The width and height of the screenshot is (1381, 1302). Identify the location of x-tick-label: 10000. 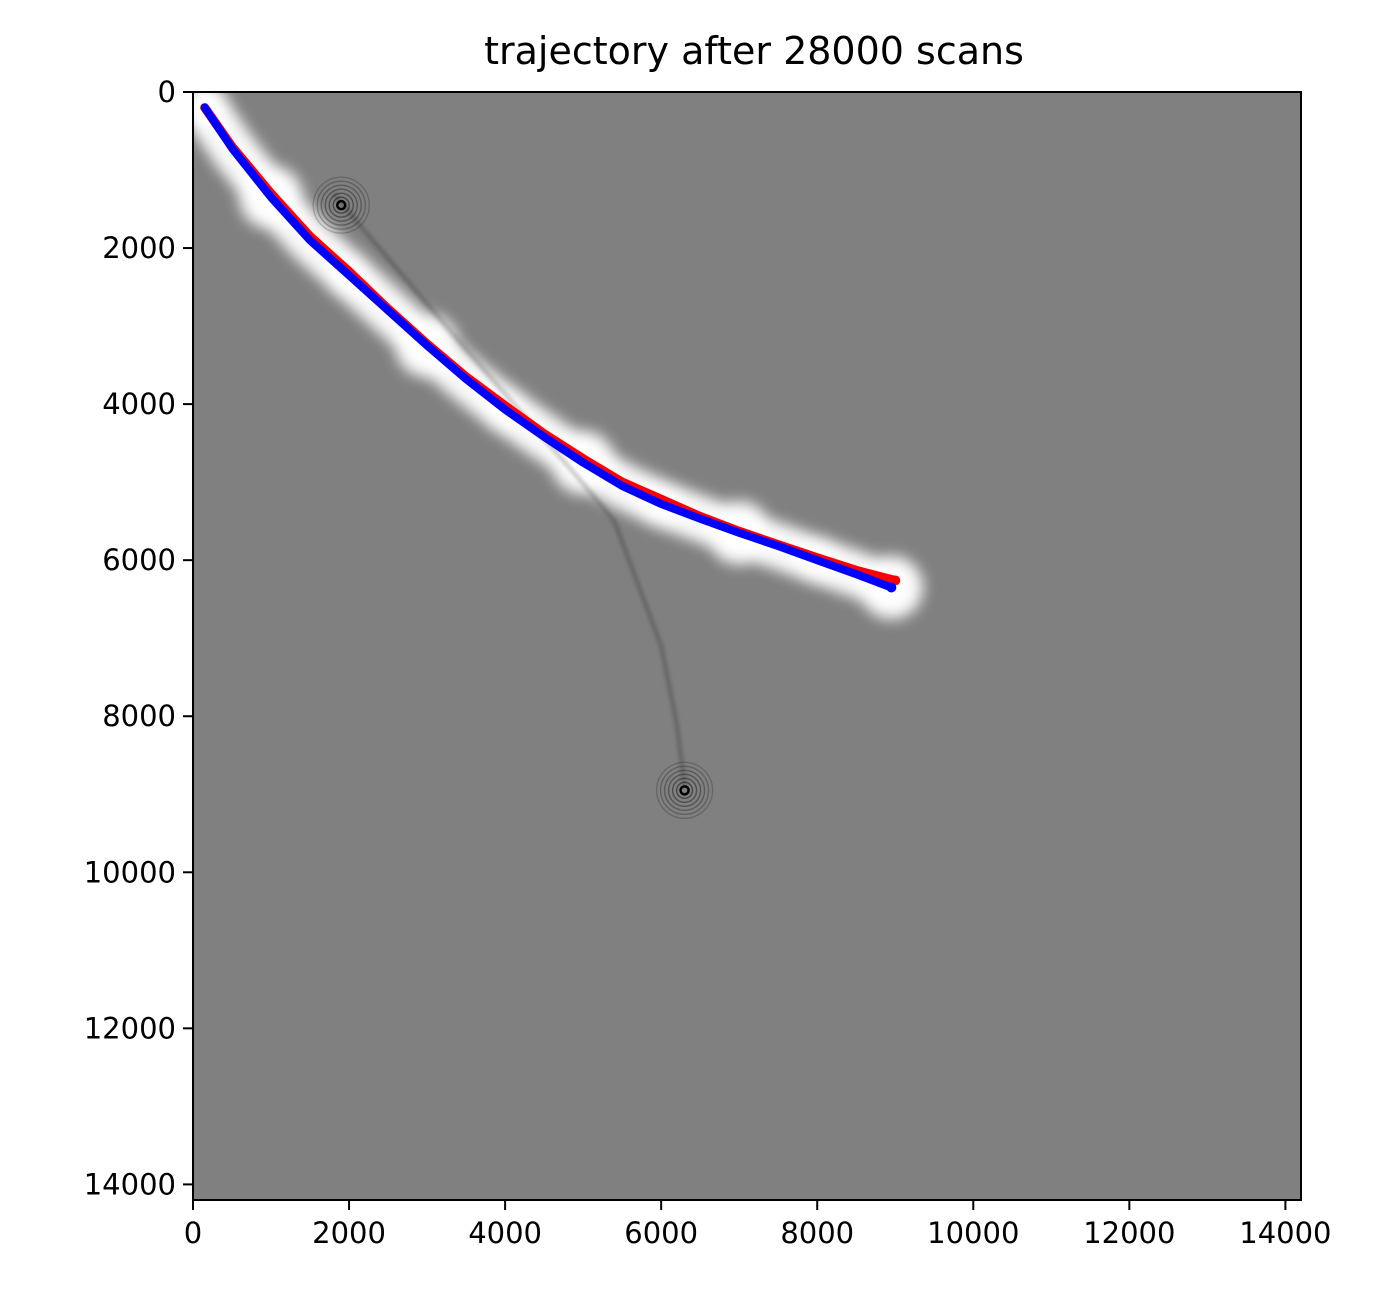
(973, 1233).